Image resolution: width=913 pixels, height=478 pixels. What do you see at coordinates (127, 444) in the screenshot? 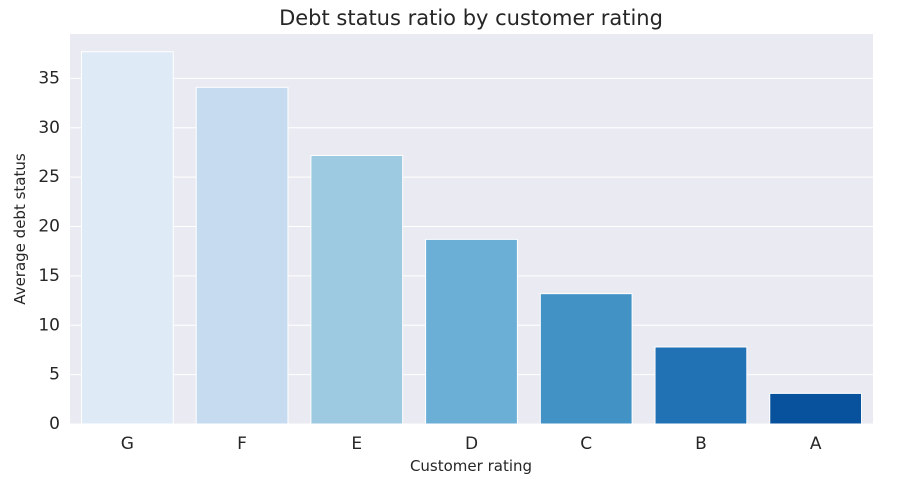
I see `x-tick-label: G` at bounding box center [127, 444].